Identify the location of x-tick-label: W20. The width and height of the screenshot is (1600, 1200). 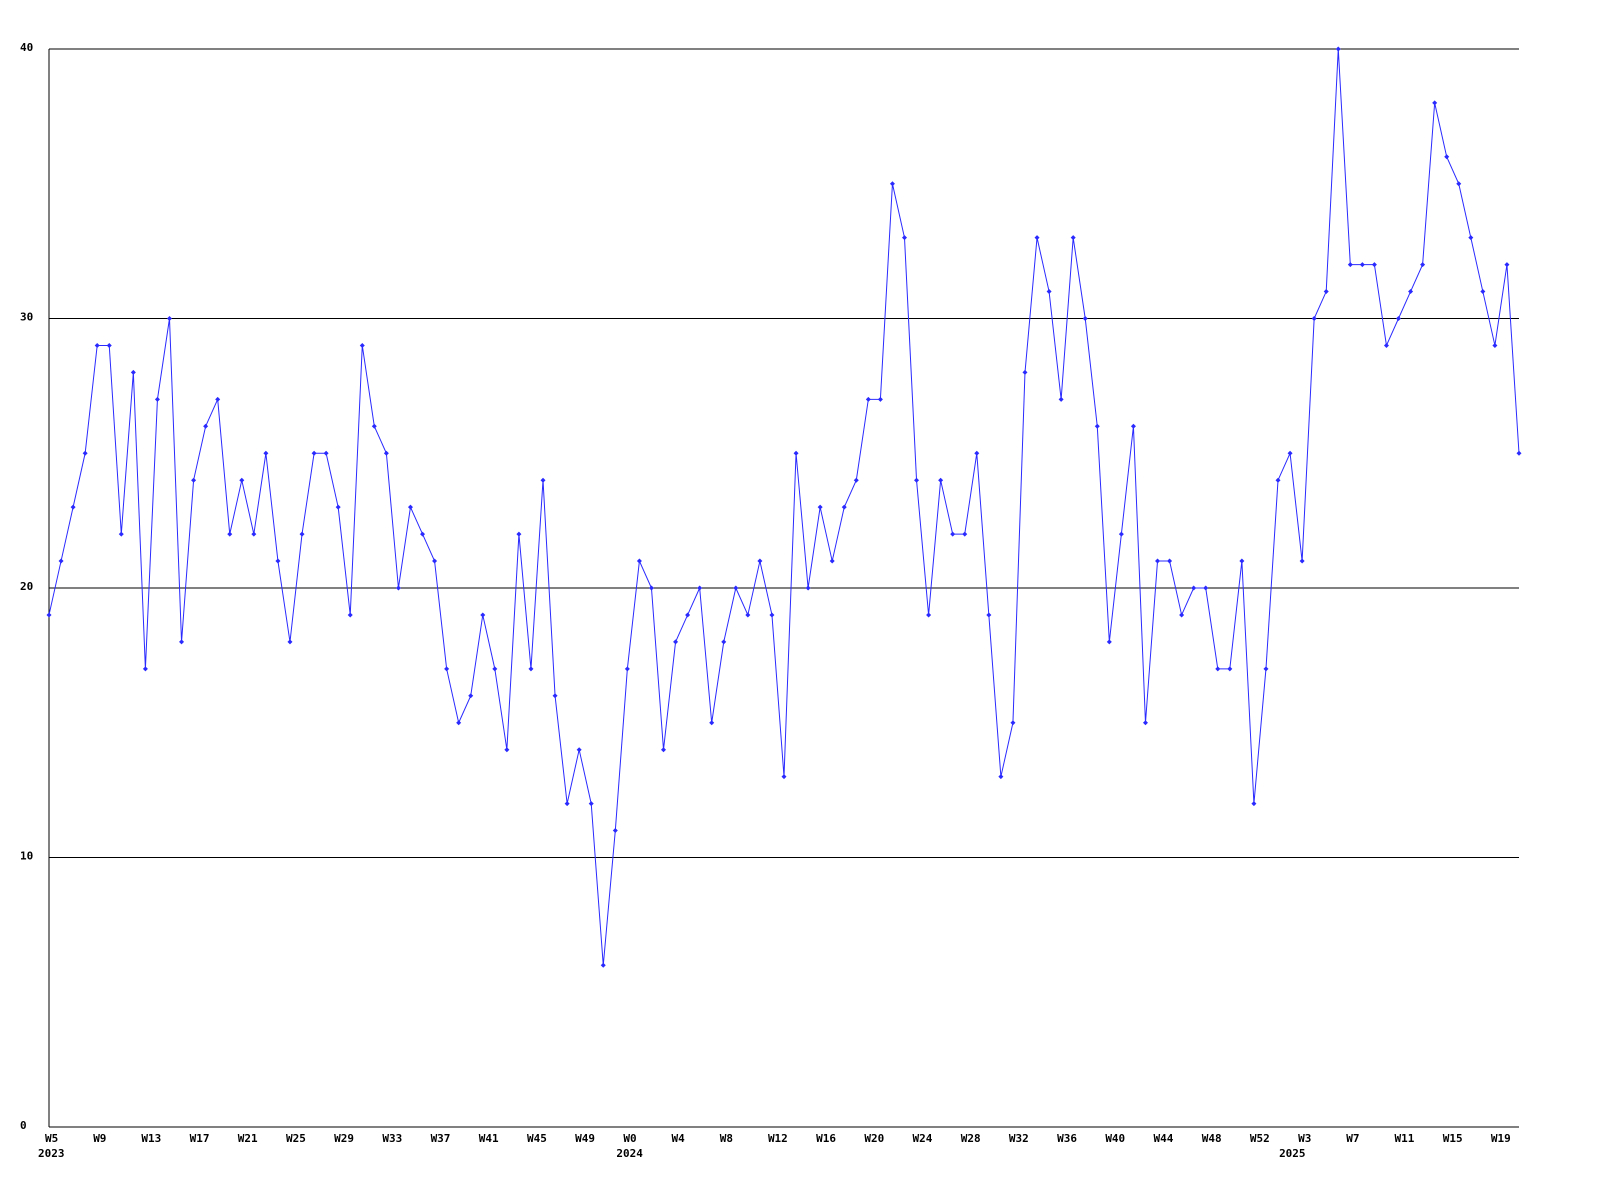
(874, 1138).